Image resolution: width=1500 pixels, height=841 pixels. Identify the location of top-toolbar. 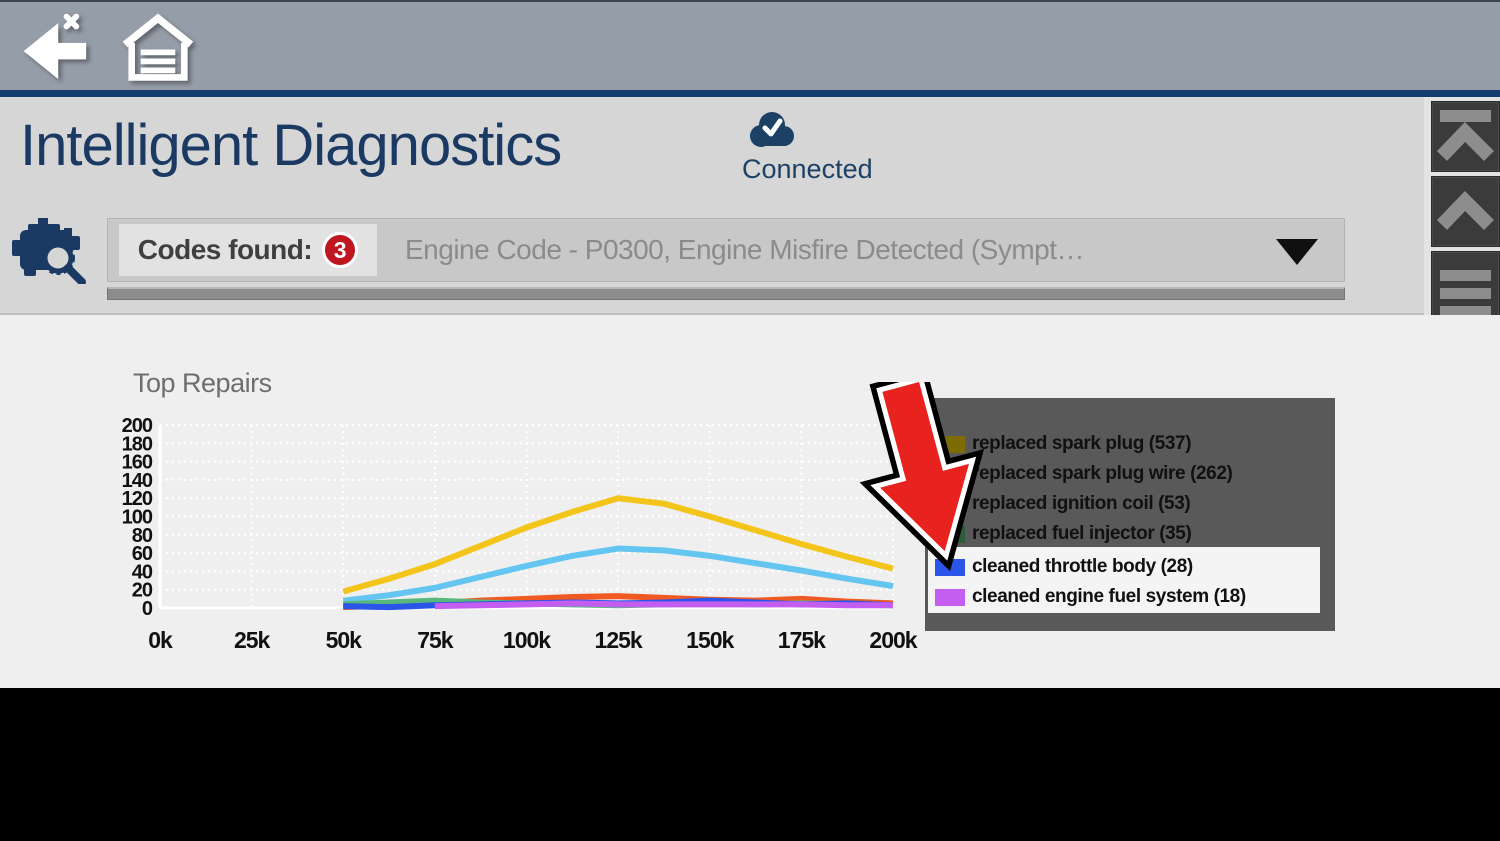
(750, 45).